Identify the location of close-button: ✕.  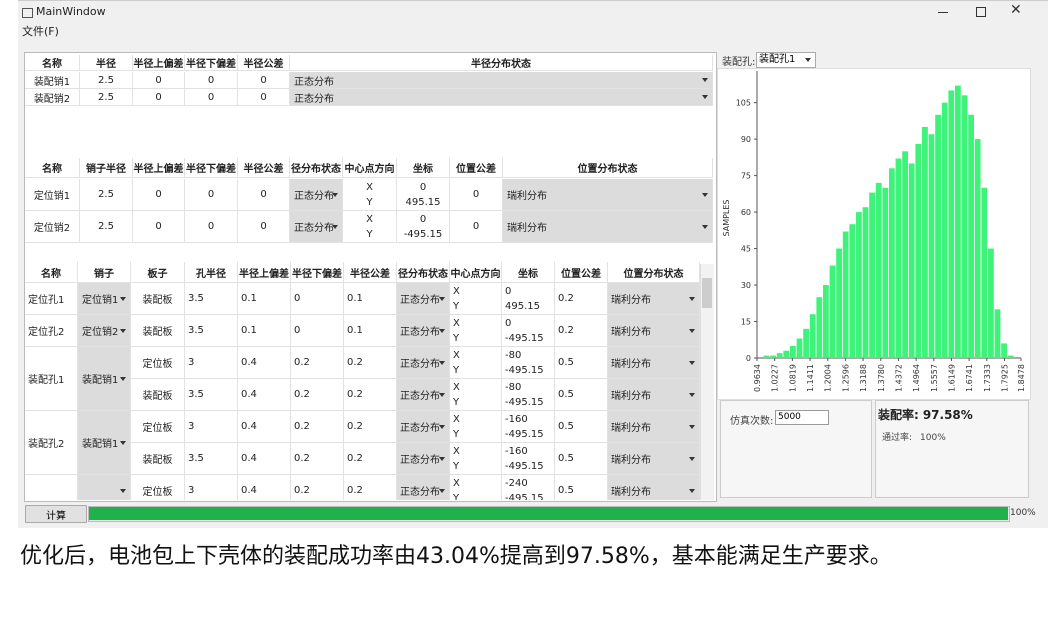
(1016, 10).